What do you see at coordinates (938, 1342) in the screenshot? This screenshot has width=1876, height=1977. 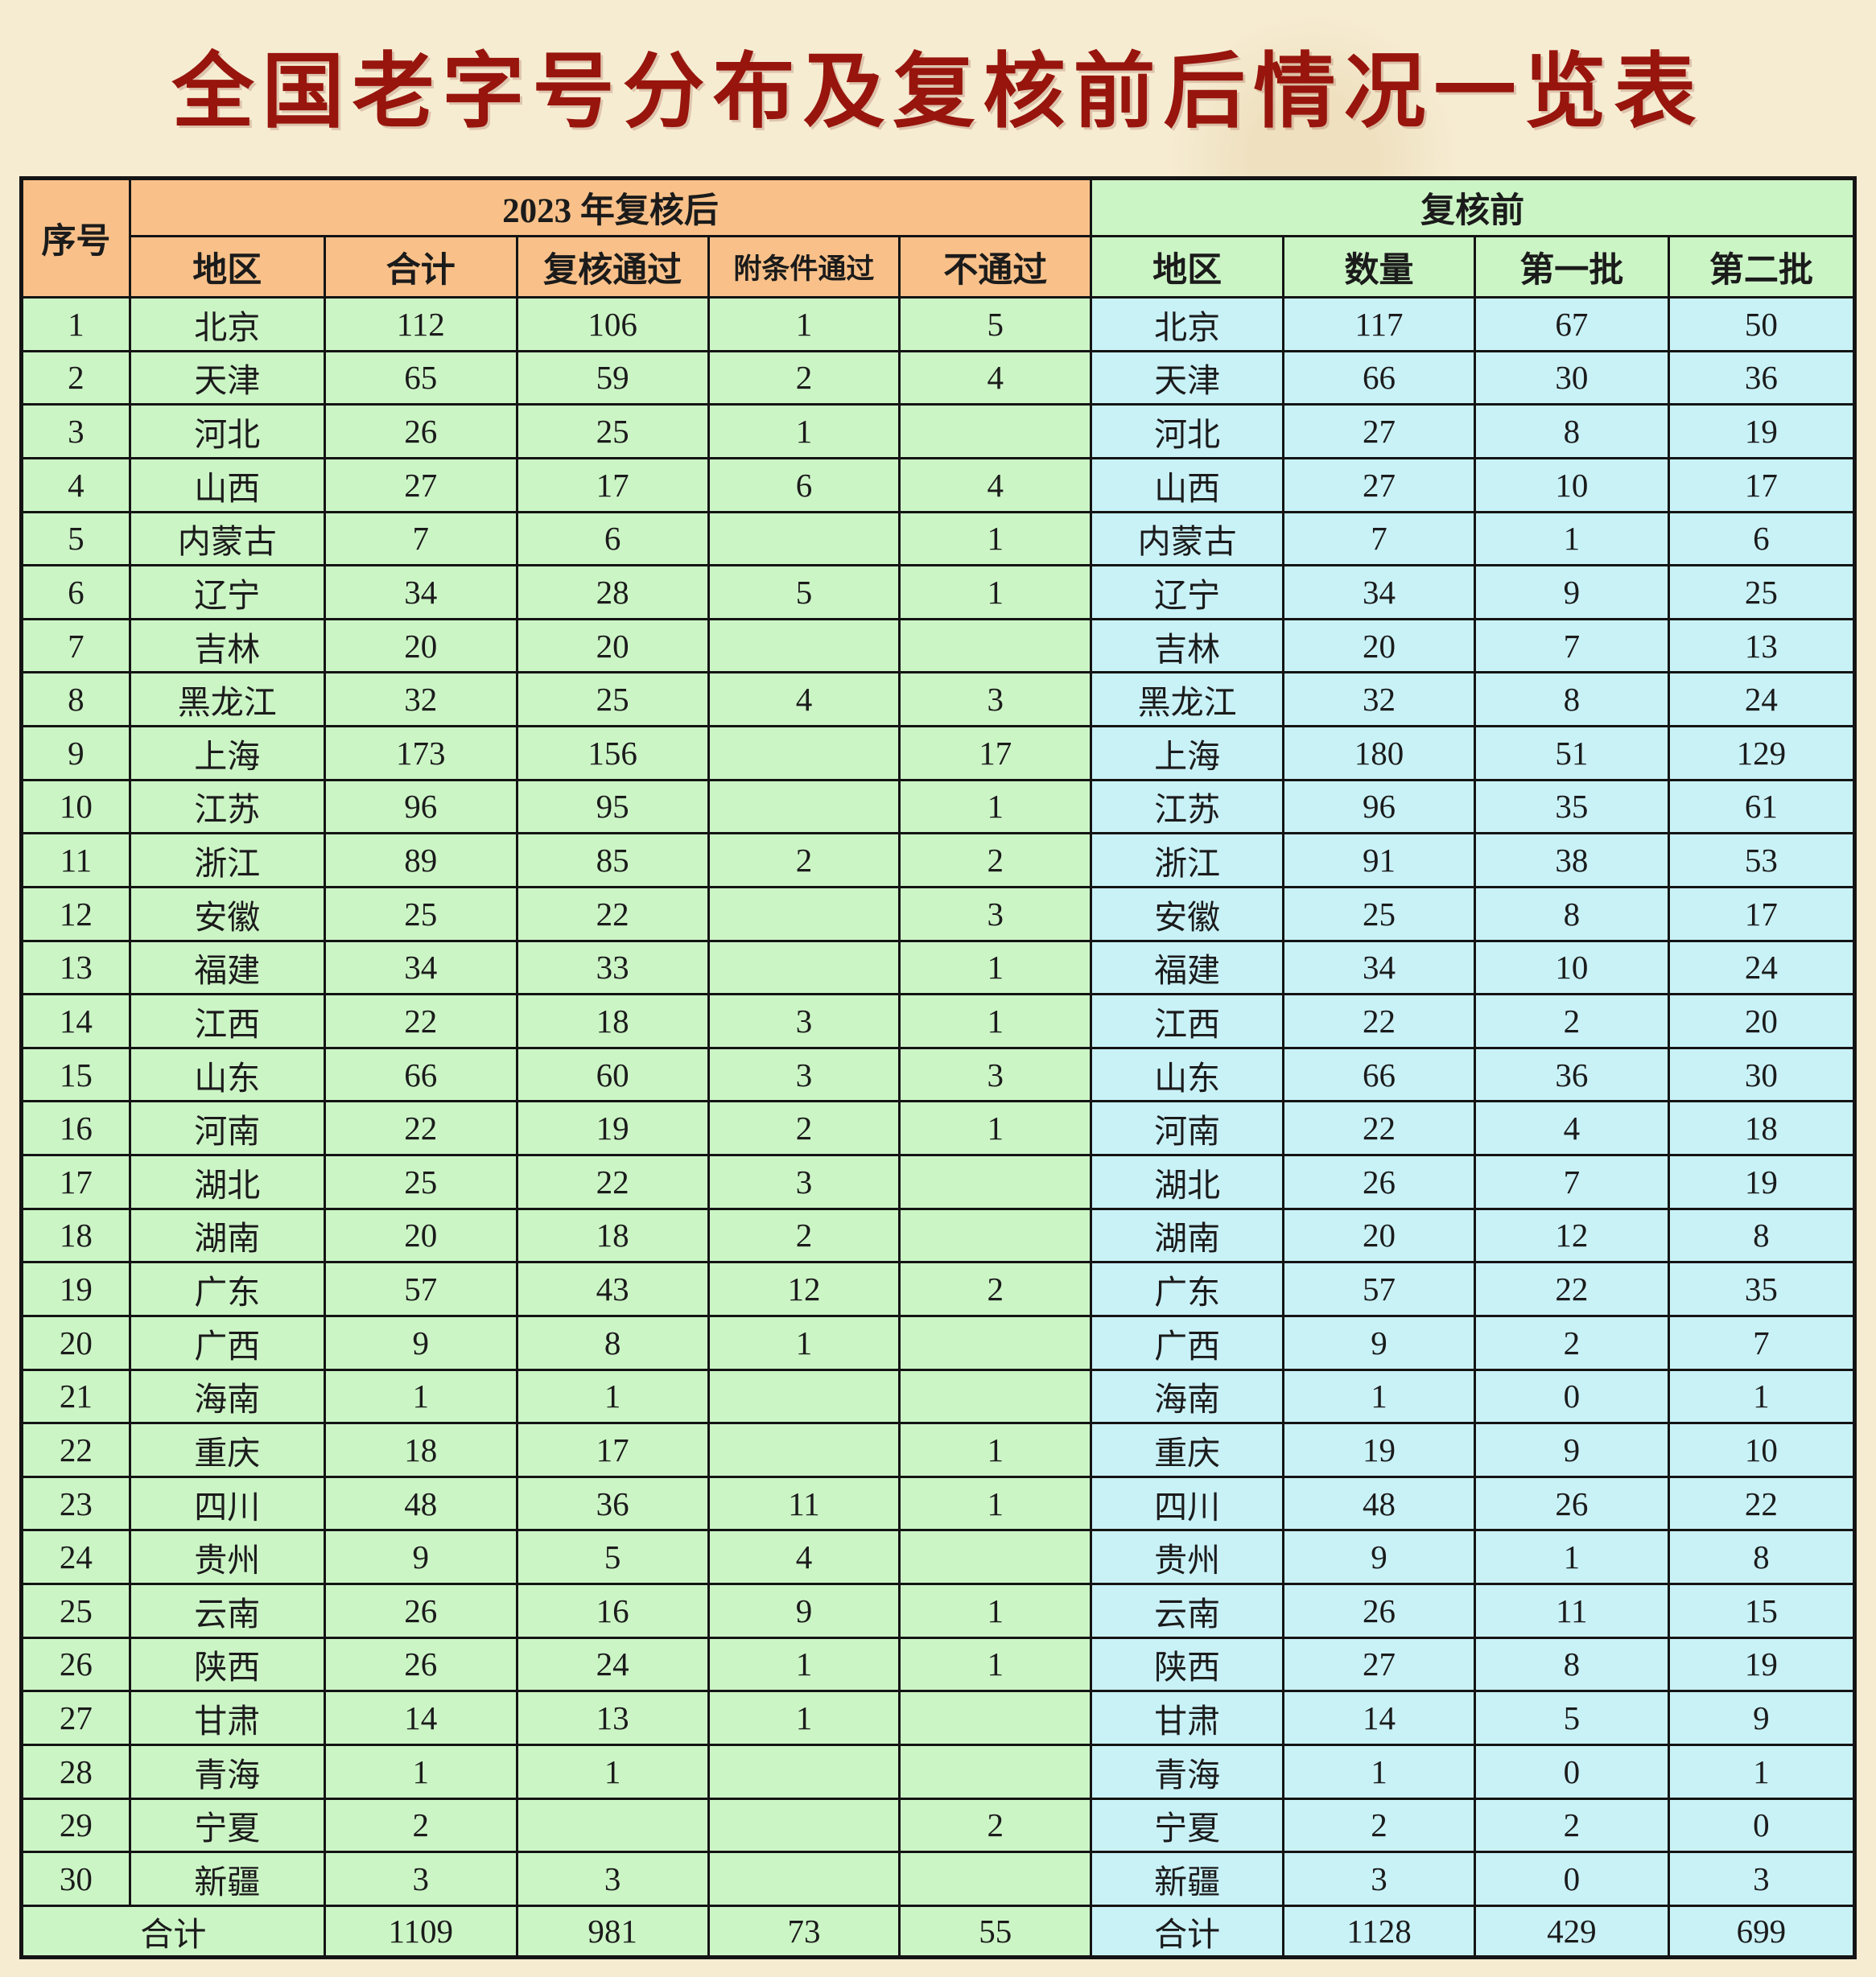 I see `table-row: 20 广西 9 8 1 广西 9 2 7` at bounding box center [938, 1342].